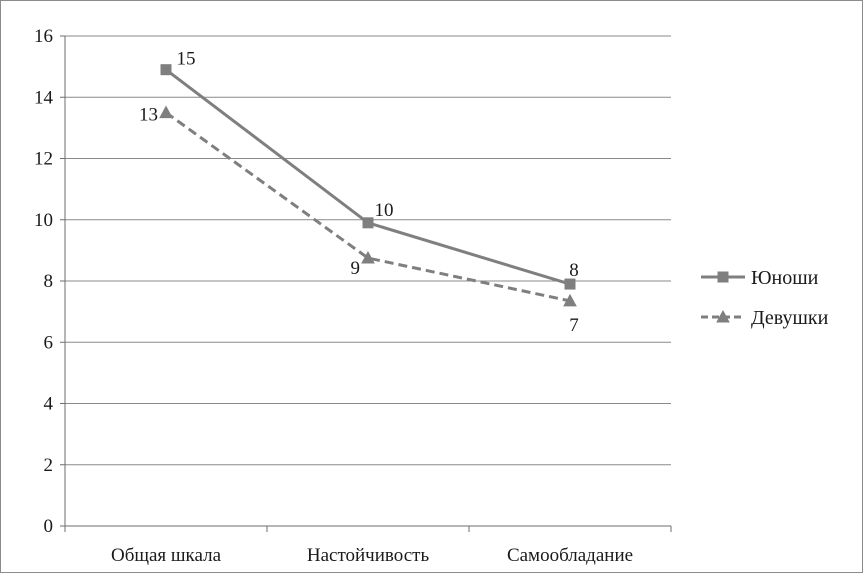 This screenshot has width=863, height=574. Describe the element at coordinates (790, 318) in the screenshot. I see `legend-label: Девушки` at that location.